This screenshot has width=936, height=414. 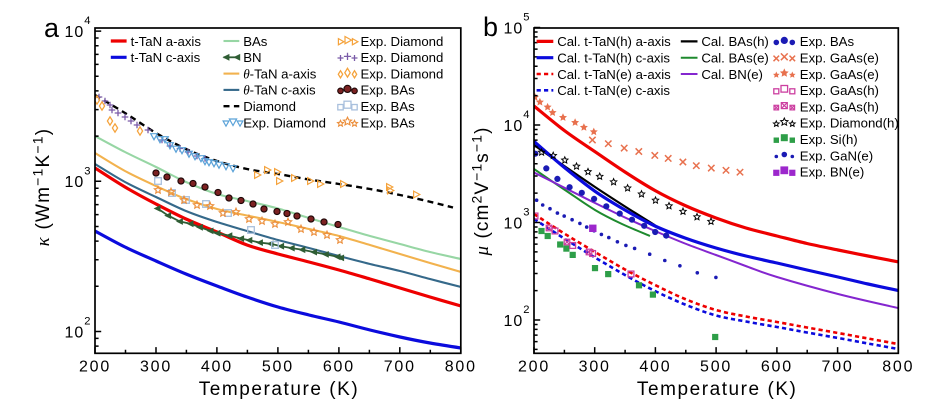 I want to click on svg-text: Exp. BN(e), so click(x=832, y=172).